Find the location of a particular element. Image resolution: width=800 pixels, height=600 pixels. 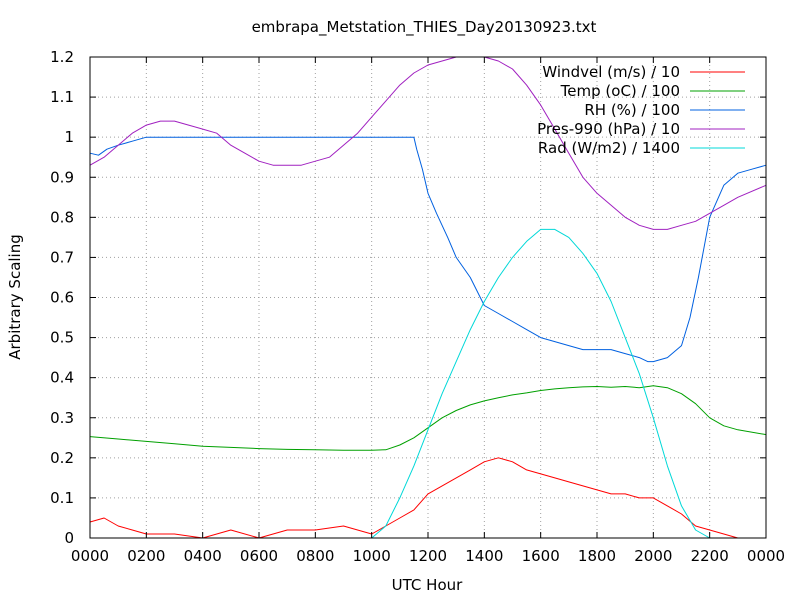

y-tick-label: 0.5 is located at coordinates (62, 338).